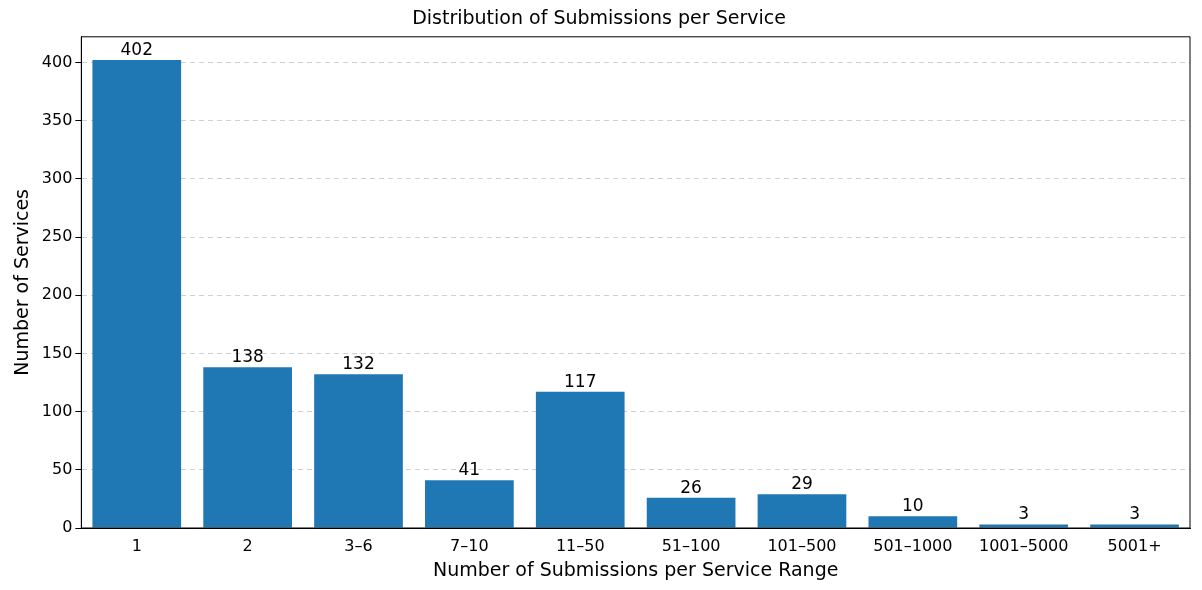 The image size is (1202, 590). Describe the element at coordinates (469, 545) in the screenshot. I see `x-tick-label: 7–10` at that location.